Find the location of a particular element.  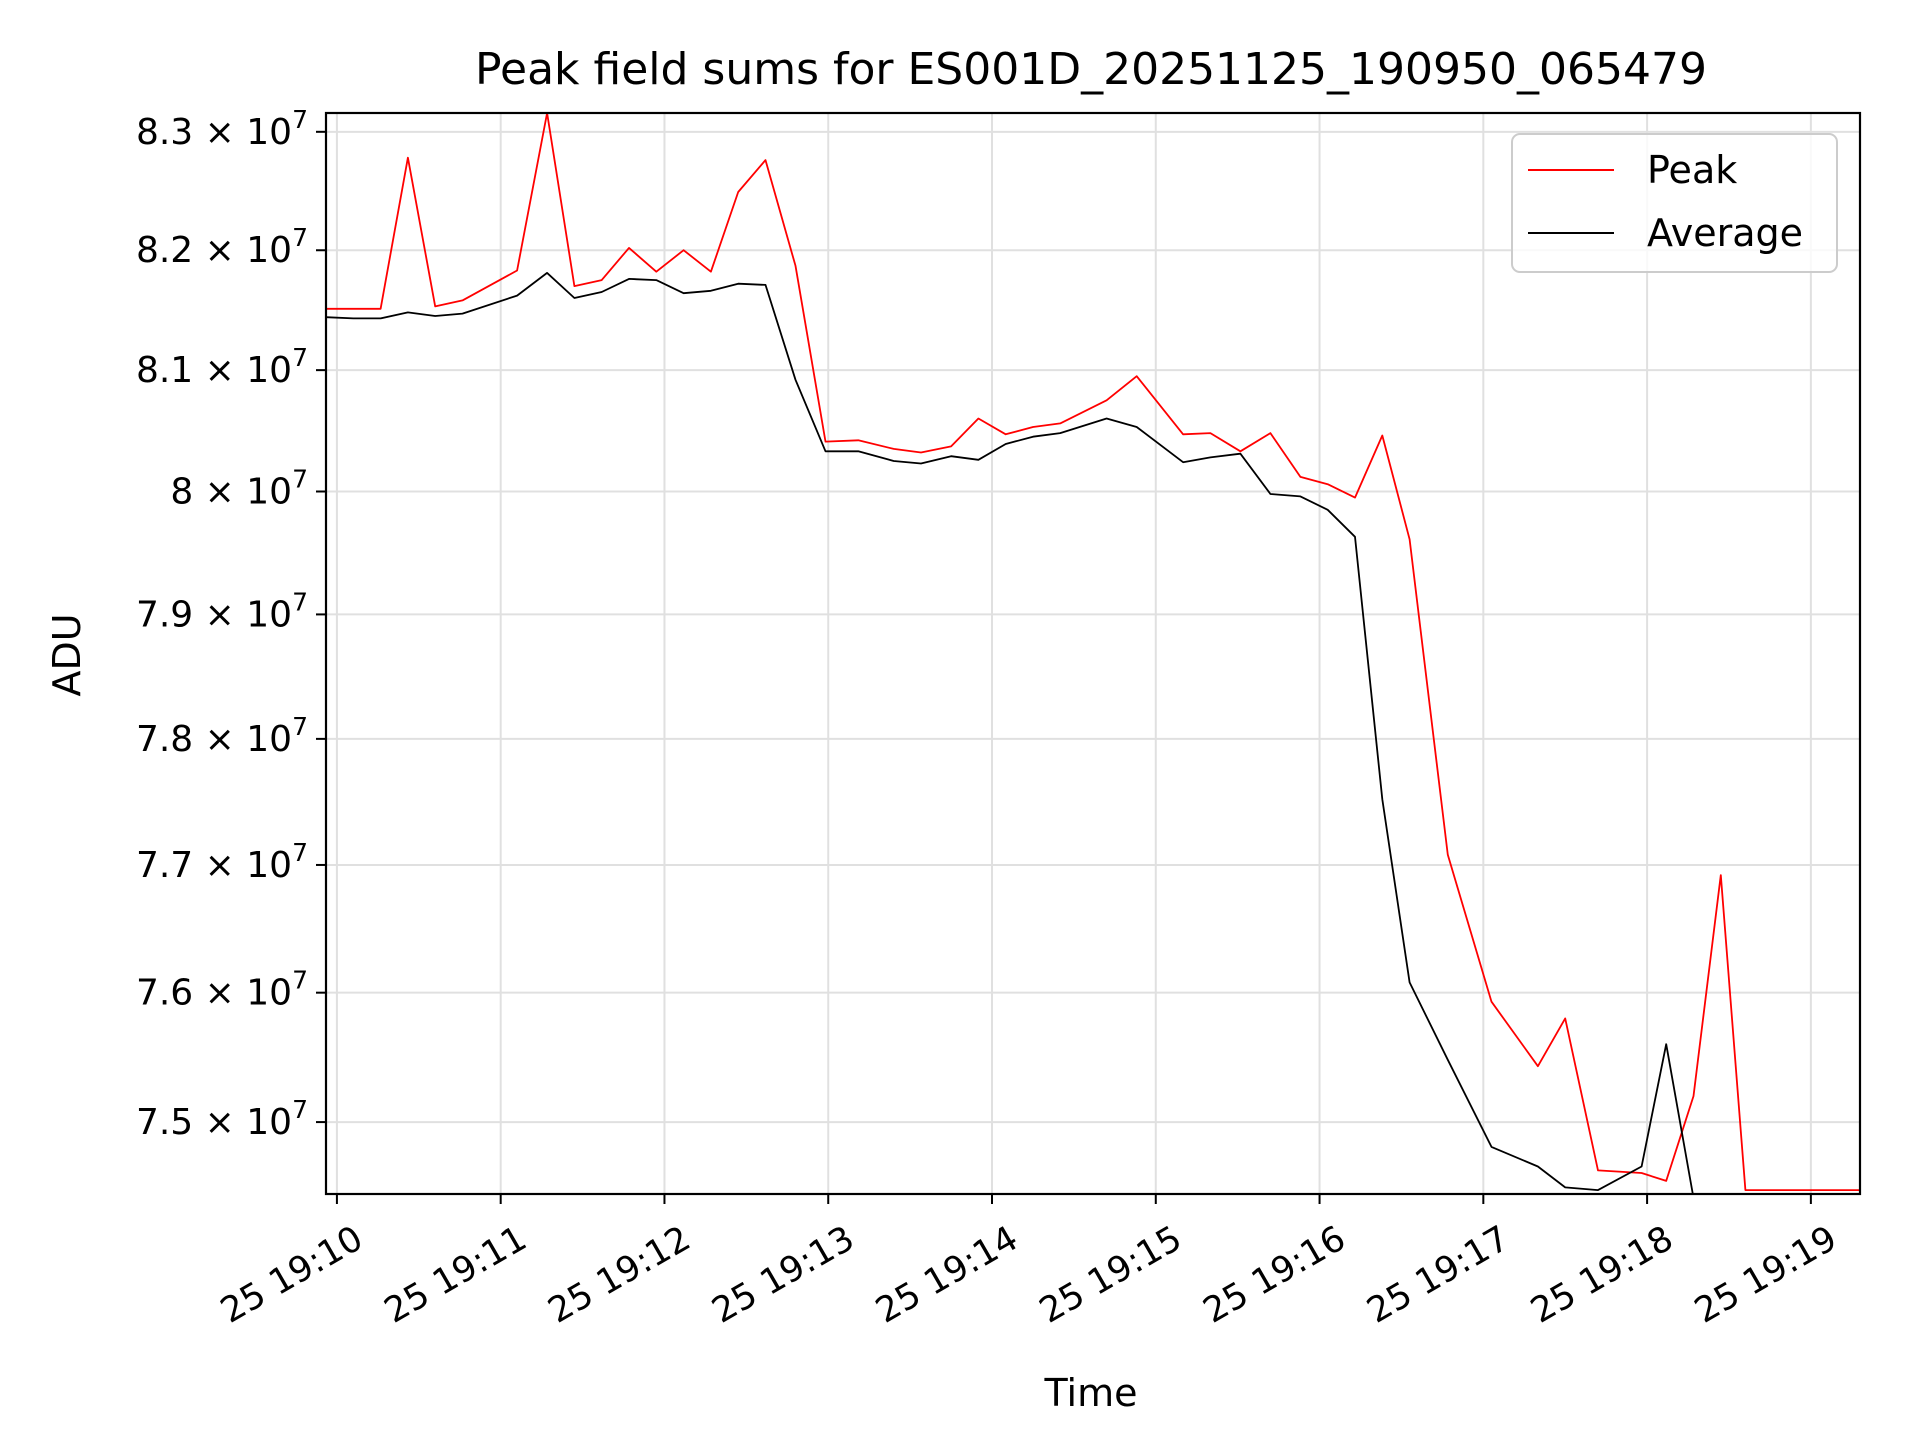

x-axis-label: Time is located at coordinates (1091, 1393).